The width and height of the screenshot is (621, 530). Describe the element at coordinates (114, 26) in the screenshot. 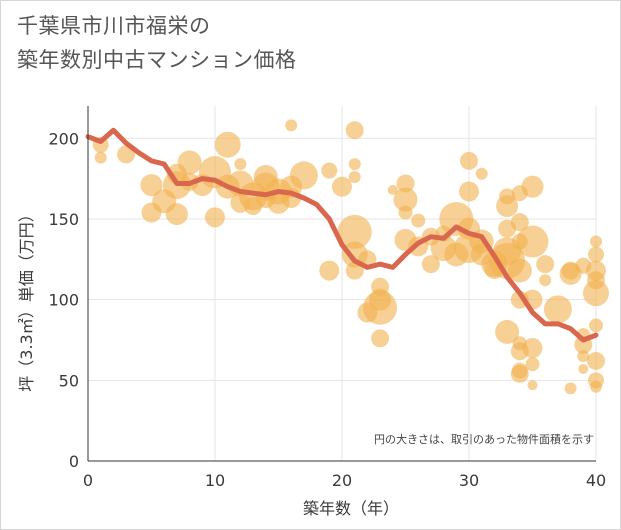

I see `title-line-1: 千葉県市川市福栄の` at that location.